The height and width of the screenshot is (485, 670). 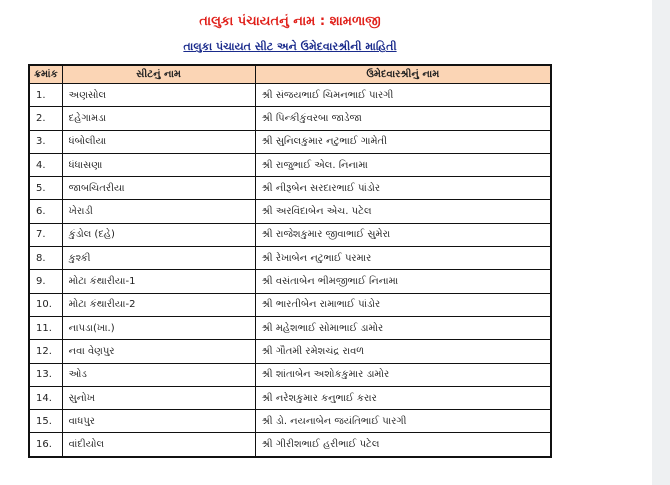 I want to click on seat-name-cell: કુંડોલ (દહે), so click(x=158, y=235).